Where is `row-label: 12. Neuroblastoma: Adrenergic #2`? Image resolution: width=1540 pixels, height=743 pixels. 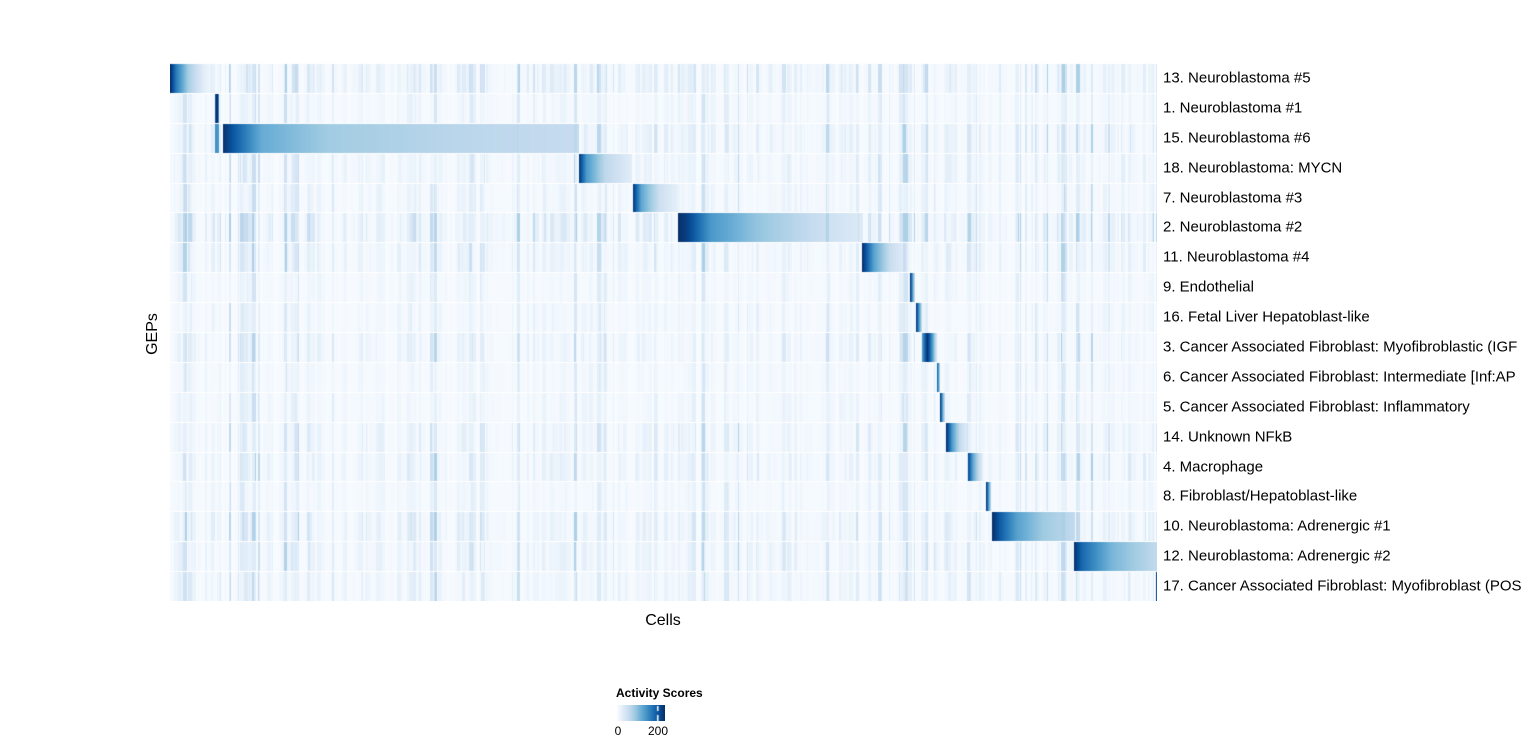
row-label: 12. Neuroblastoma: Adrenergic #2 is located at coordinates (1277, 556).